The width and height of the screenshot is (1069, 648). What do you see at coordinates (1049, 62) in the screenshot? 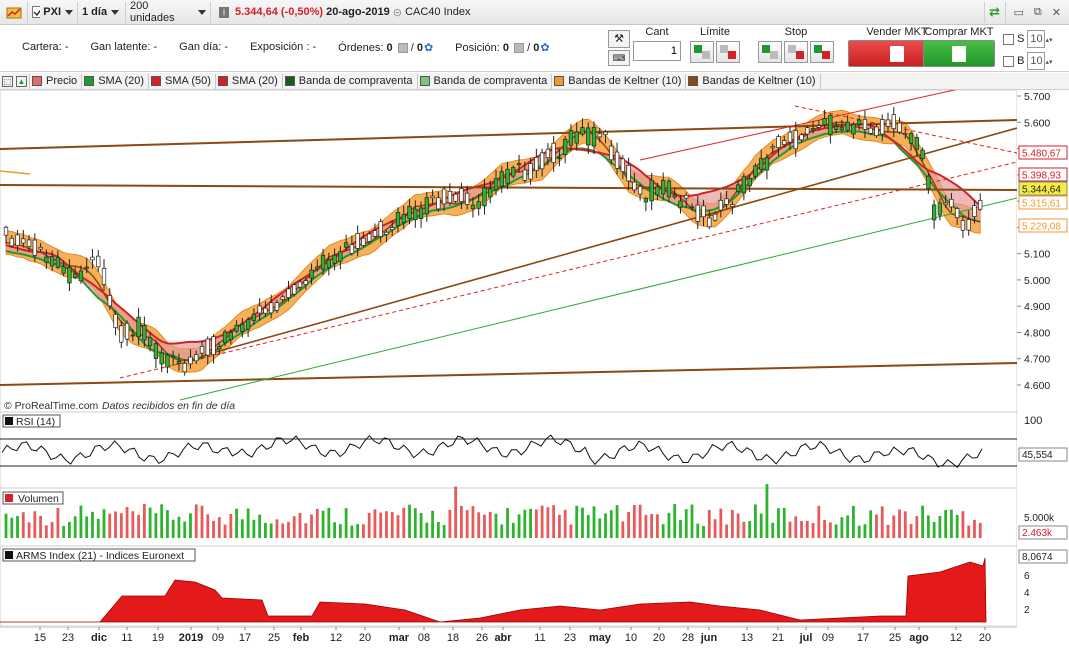
I see `b-spinner-icon: ▴▾` at bounding box center [1049, 62].